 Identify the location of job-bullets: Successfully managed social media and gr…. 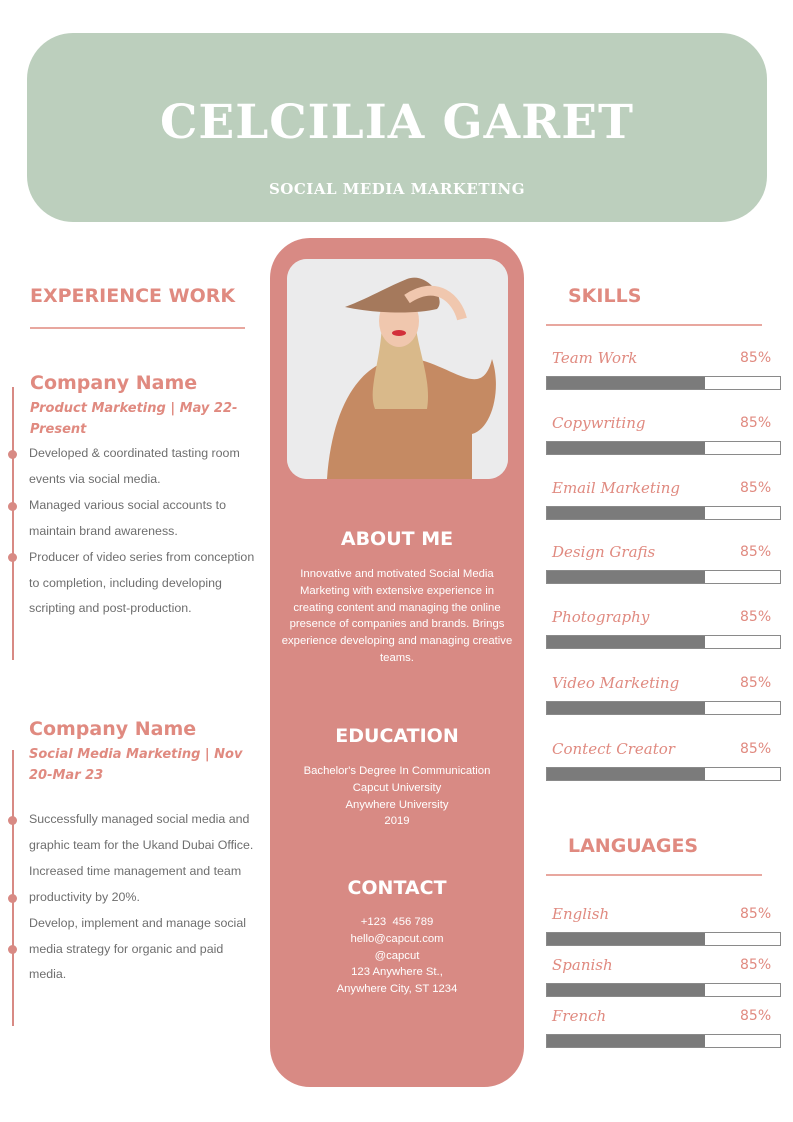
(141, 897).